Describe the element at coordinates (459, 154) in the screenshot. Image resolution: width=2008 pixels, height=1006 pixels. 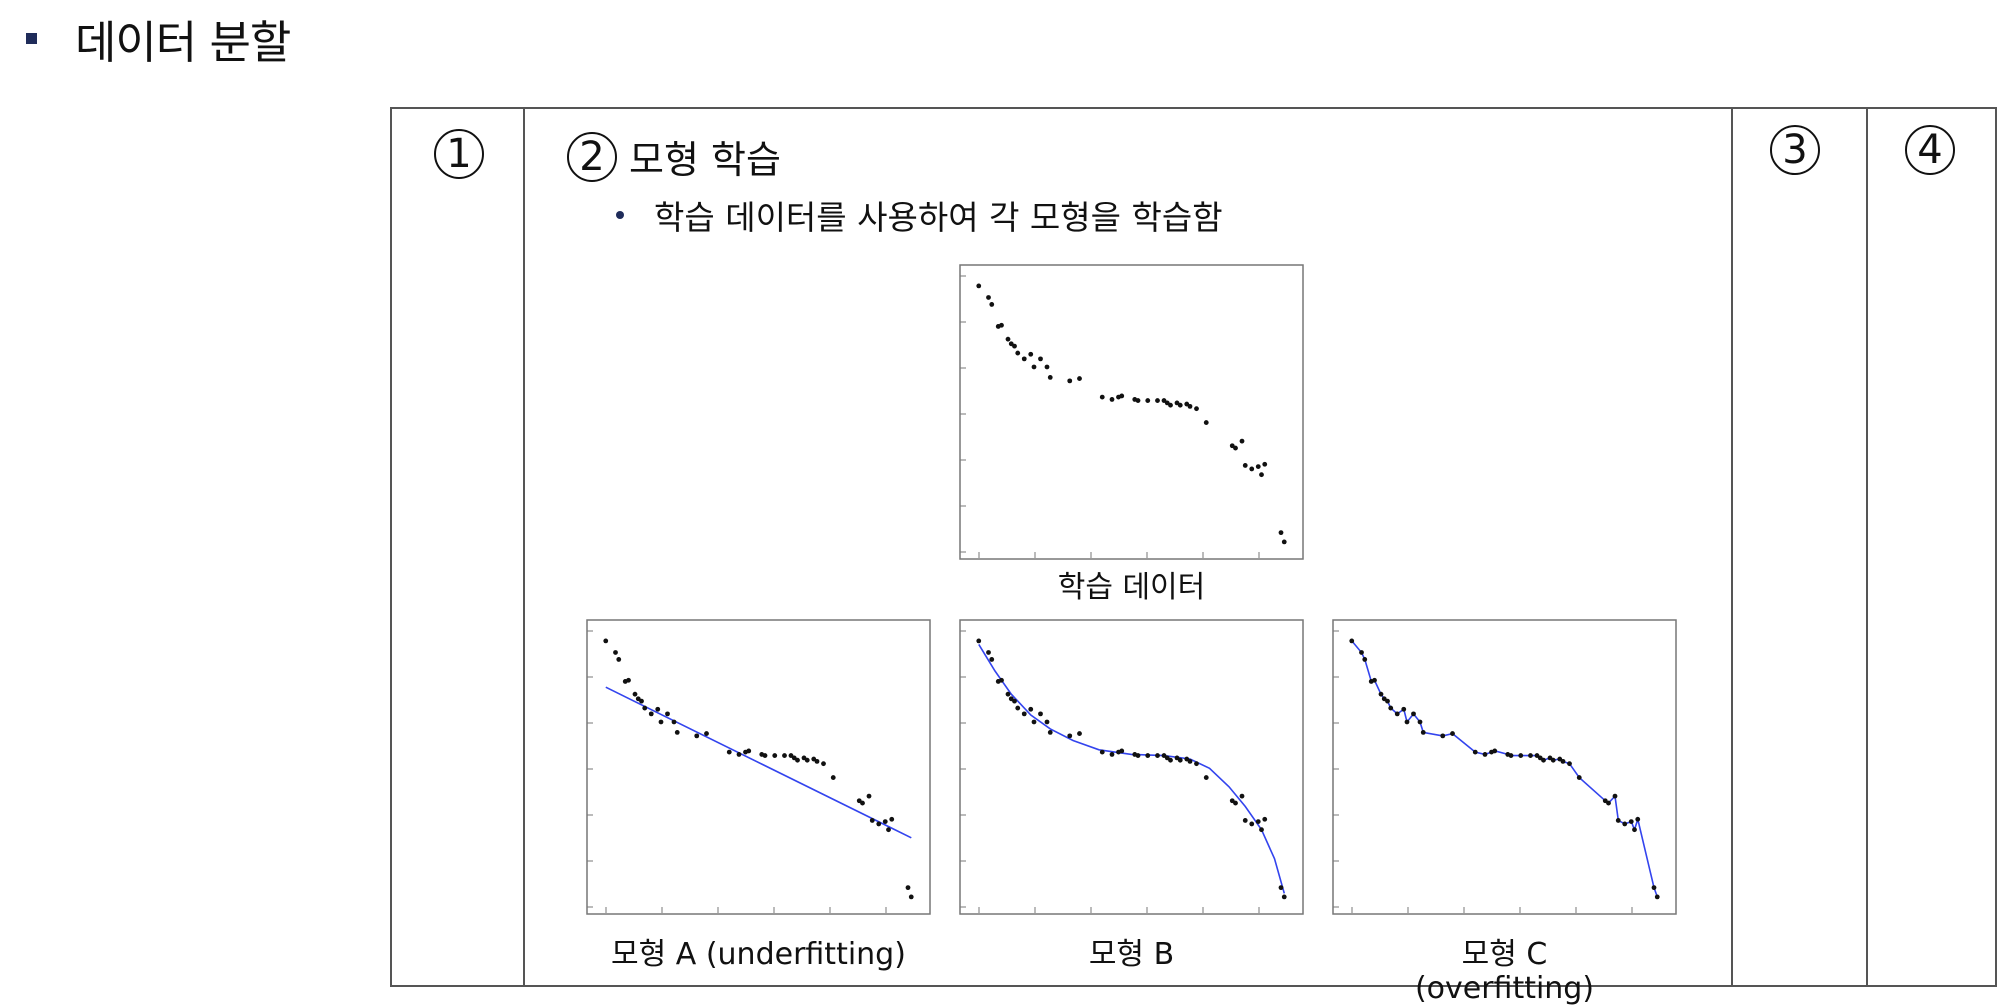
I see `step-1-number: 1` at that location.